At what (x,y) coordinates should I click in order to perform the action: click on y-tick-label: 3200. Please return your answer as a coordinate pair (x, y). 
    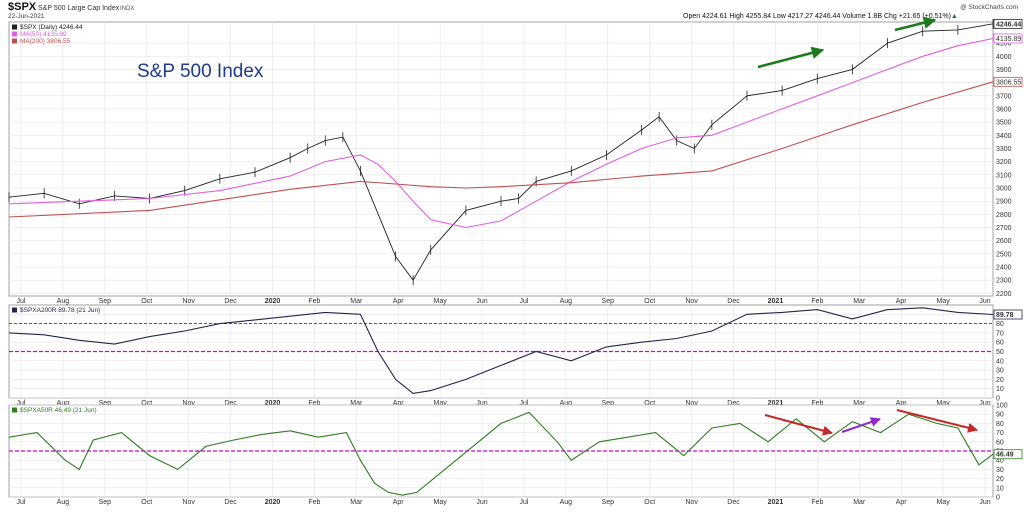
    Looking at the image, I should click on (1004, 162).